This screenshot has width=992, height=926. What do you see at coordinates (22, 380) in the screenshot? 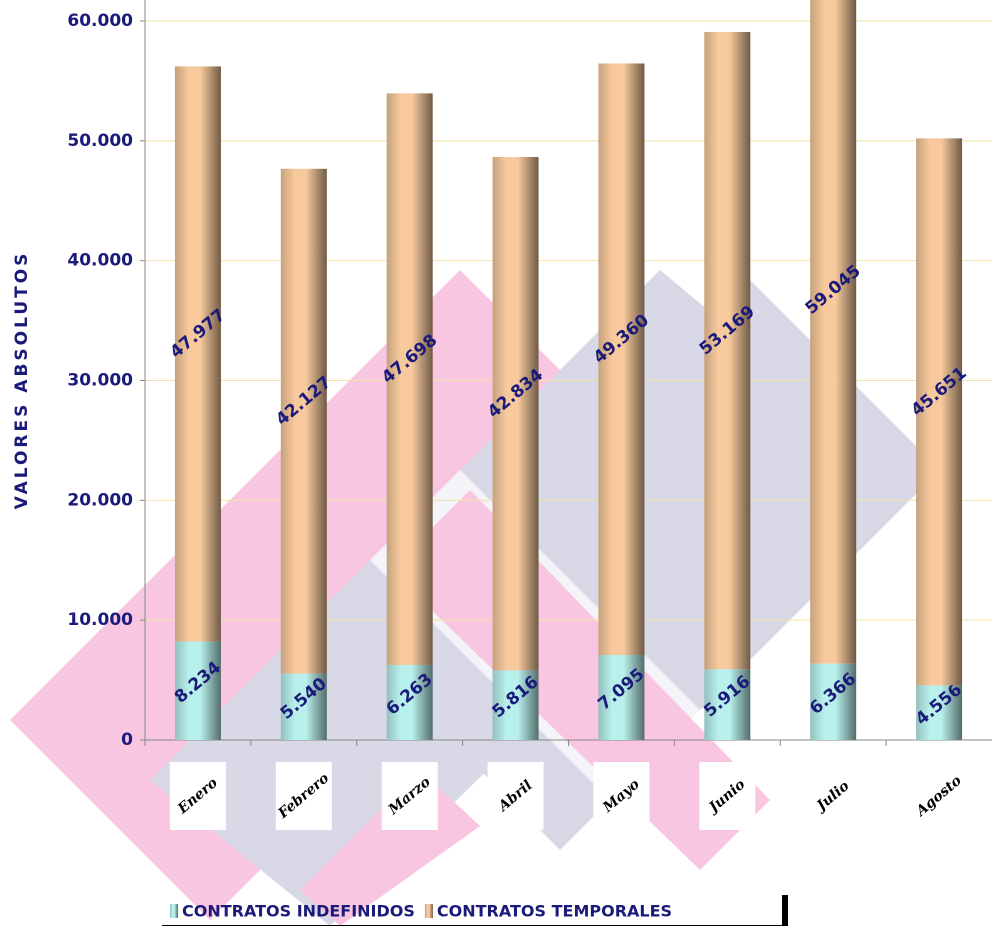
I see `y-axis-title: VALORES ABSOLUTOS` at bounding box center [22, 380].